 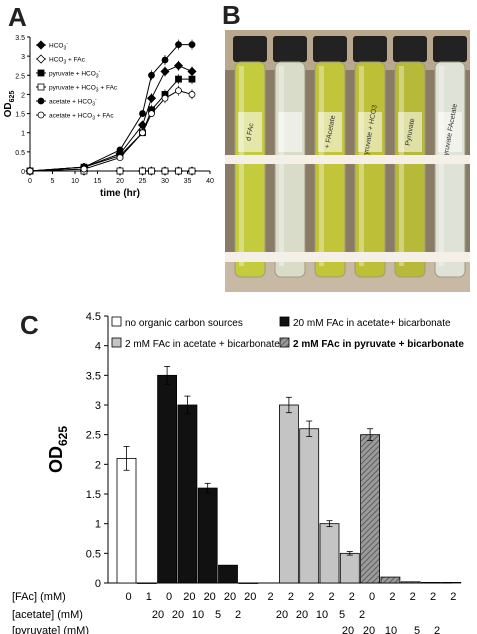 I want to click on acetate-value: 10, so click(x=198, y=615).